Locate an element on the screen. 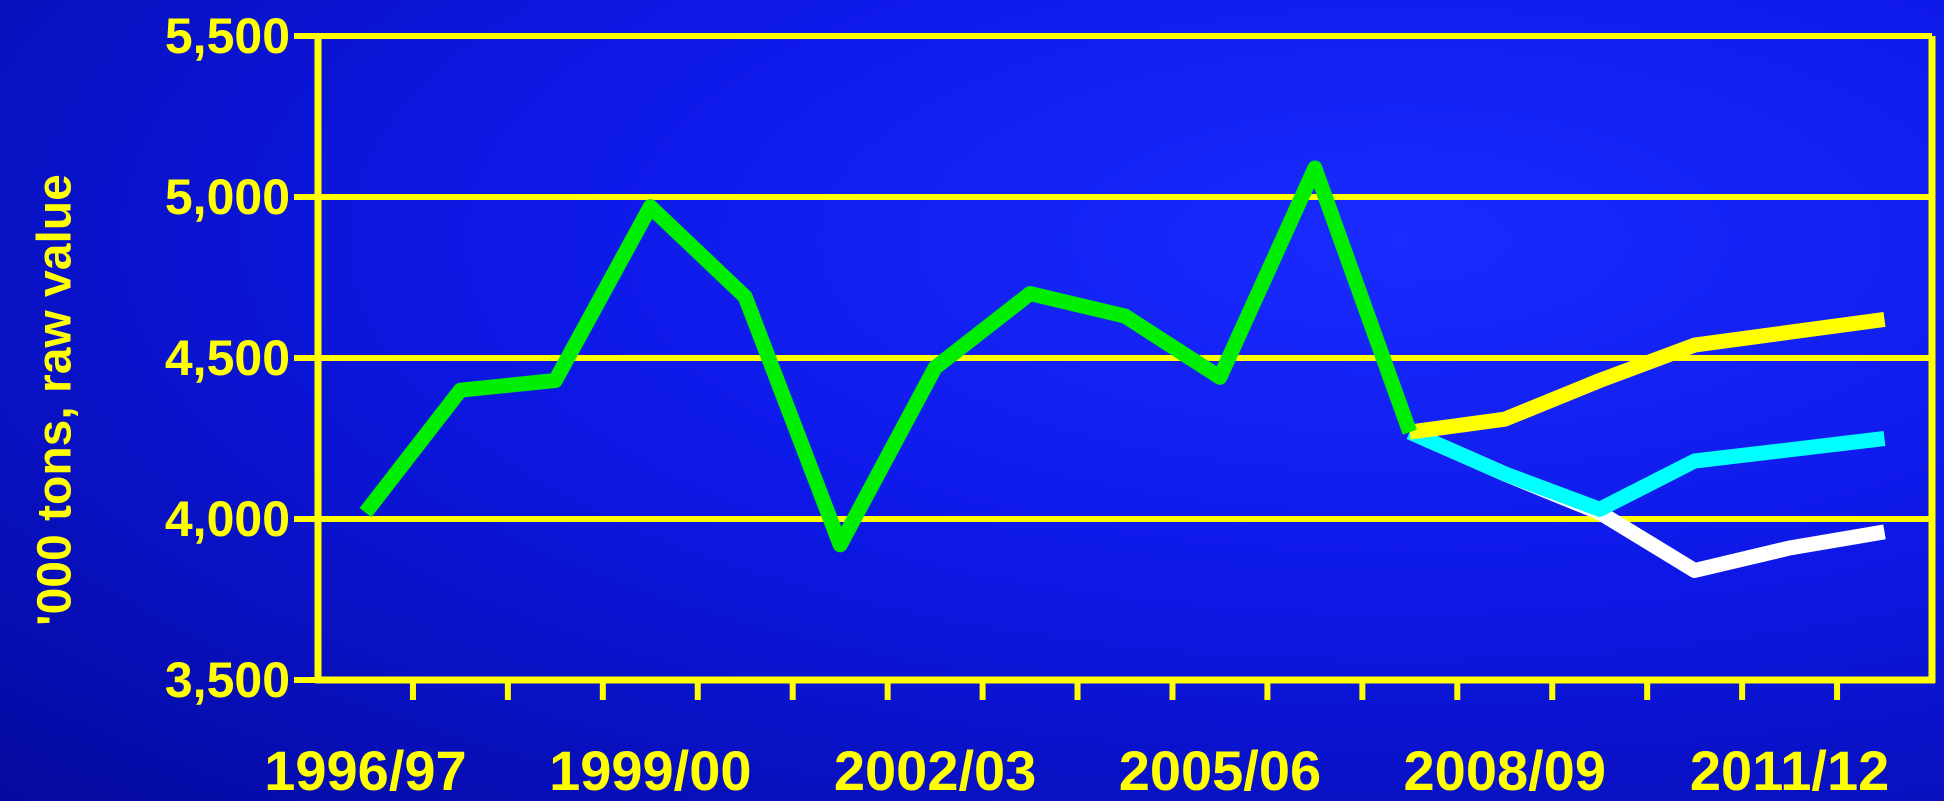  y-tick-label: 5,500 is located at coordinates (227, 36).